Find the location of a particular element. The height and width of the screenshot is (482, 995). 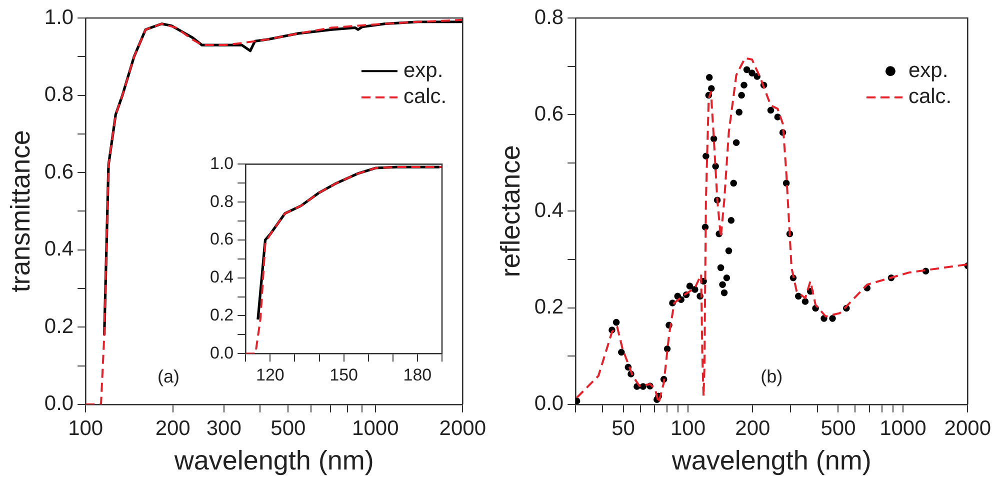

y-axis-title: reflectance is located at coordinates (511, 211).